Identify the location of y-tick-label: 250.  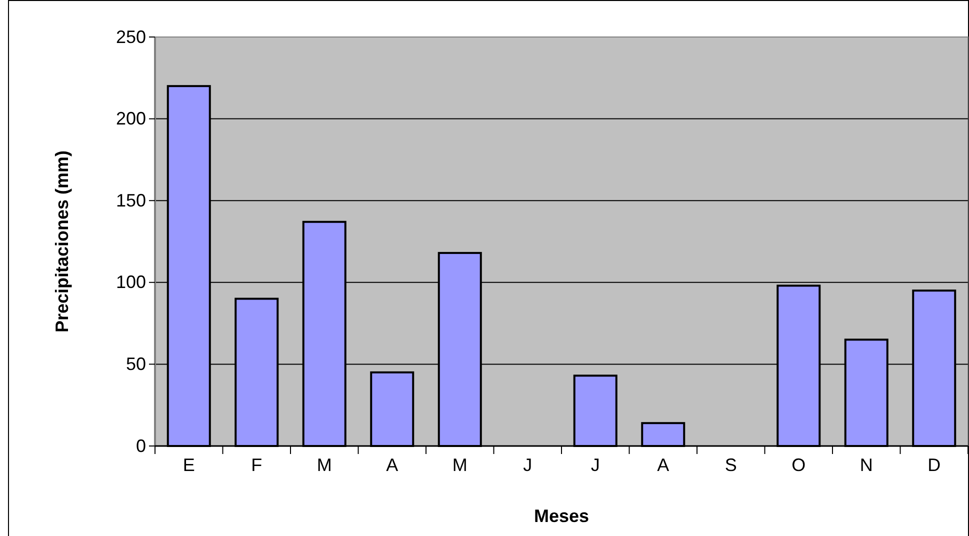
(131, 36).